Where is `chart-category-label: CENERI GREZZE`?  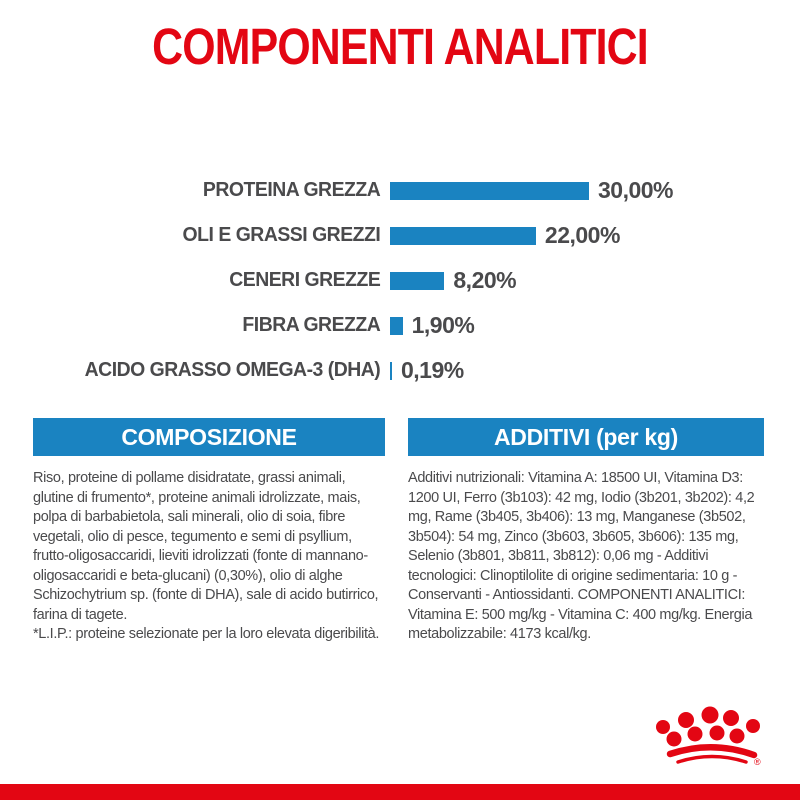 chart-category-label: CENERI GREZZE is located at coordinates (305, 280).